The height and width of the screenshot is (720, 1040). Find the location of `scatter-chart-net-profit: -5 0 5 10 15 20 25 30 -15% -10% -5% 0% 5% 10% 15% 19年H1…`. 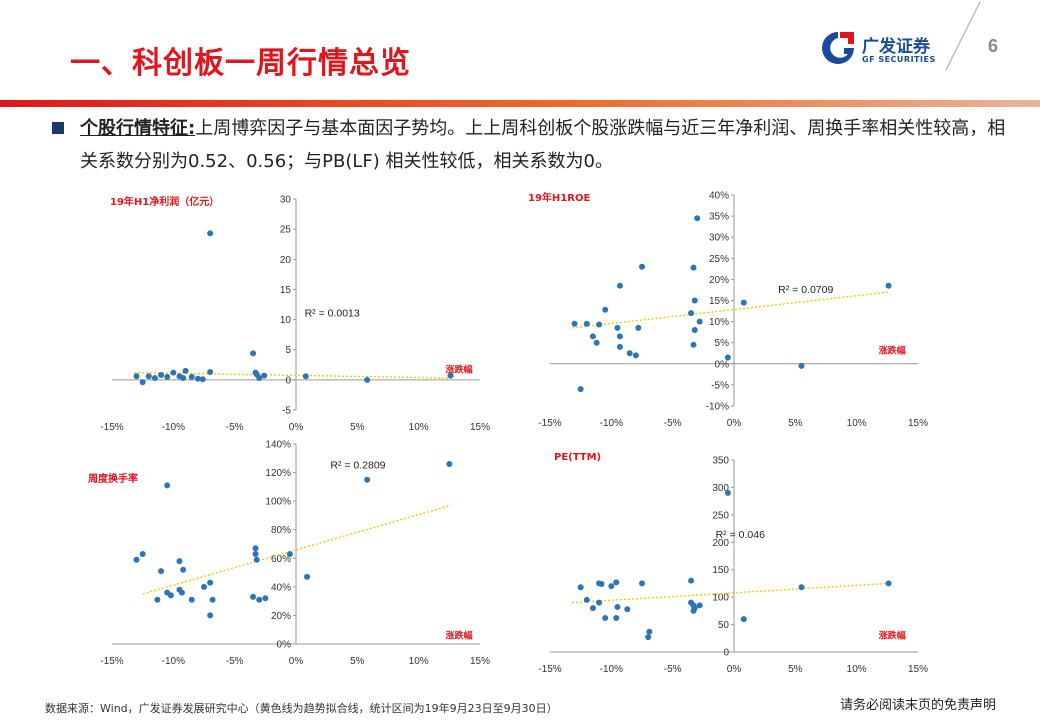

scatter-chart-net-profit: -5 0 5 10 15 20 25 30 -15% -10% -5% 0% 5% 10% 15% 19年H1… is located at coordinates (295, 314).